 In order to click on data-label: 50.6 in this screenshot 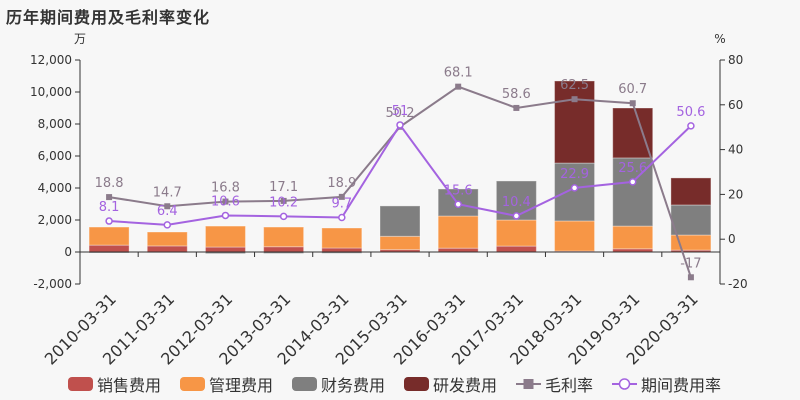, I will do `click(690, 112)`.